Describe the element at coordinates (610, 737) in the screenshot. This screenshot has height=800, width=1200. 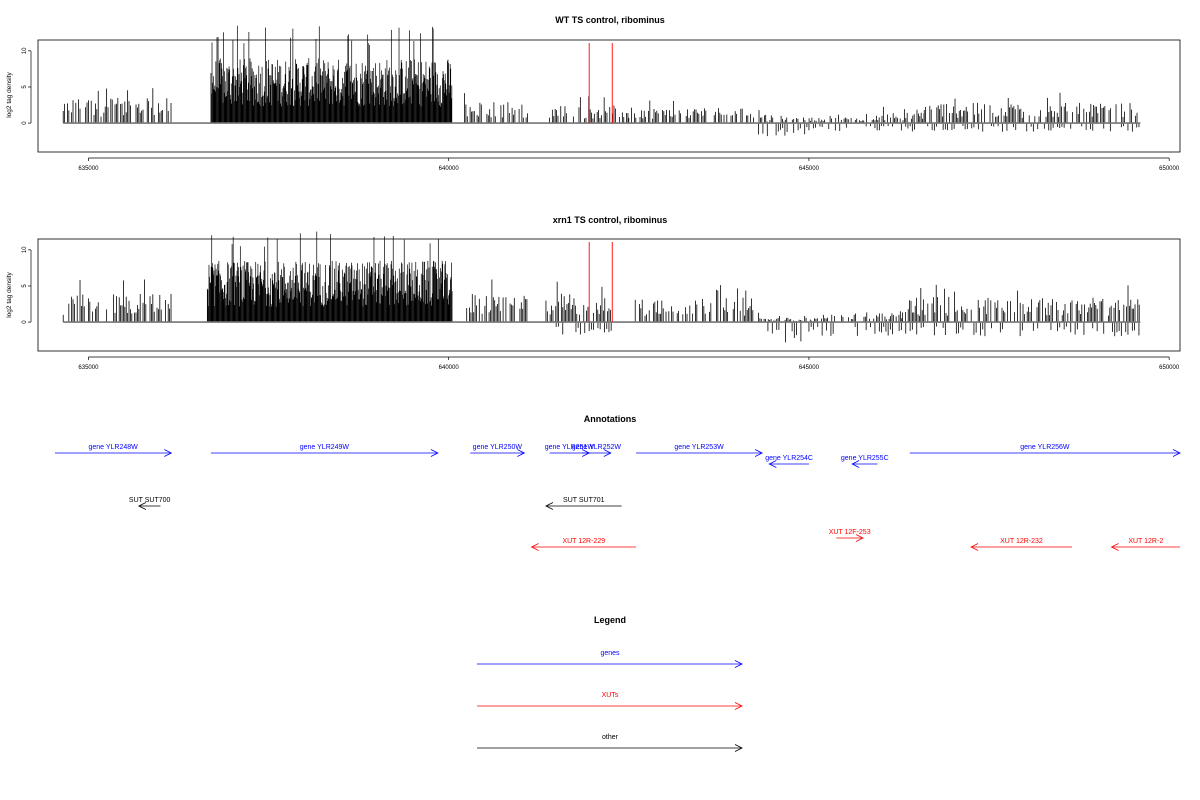
I see `legend-label: other` at that location.